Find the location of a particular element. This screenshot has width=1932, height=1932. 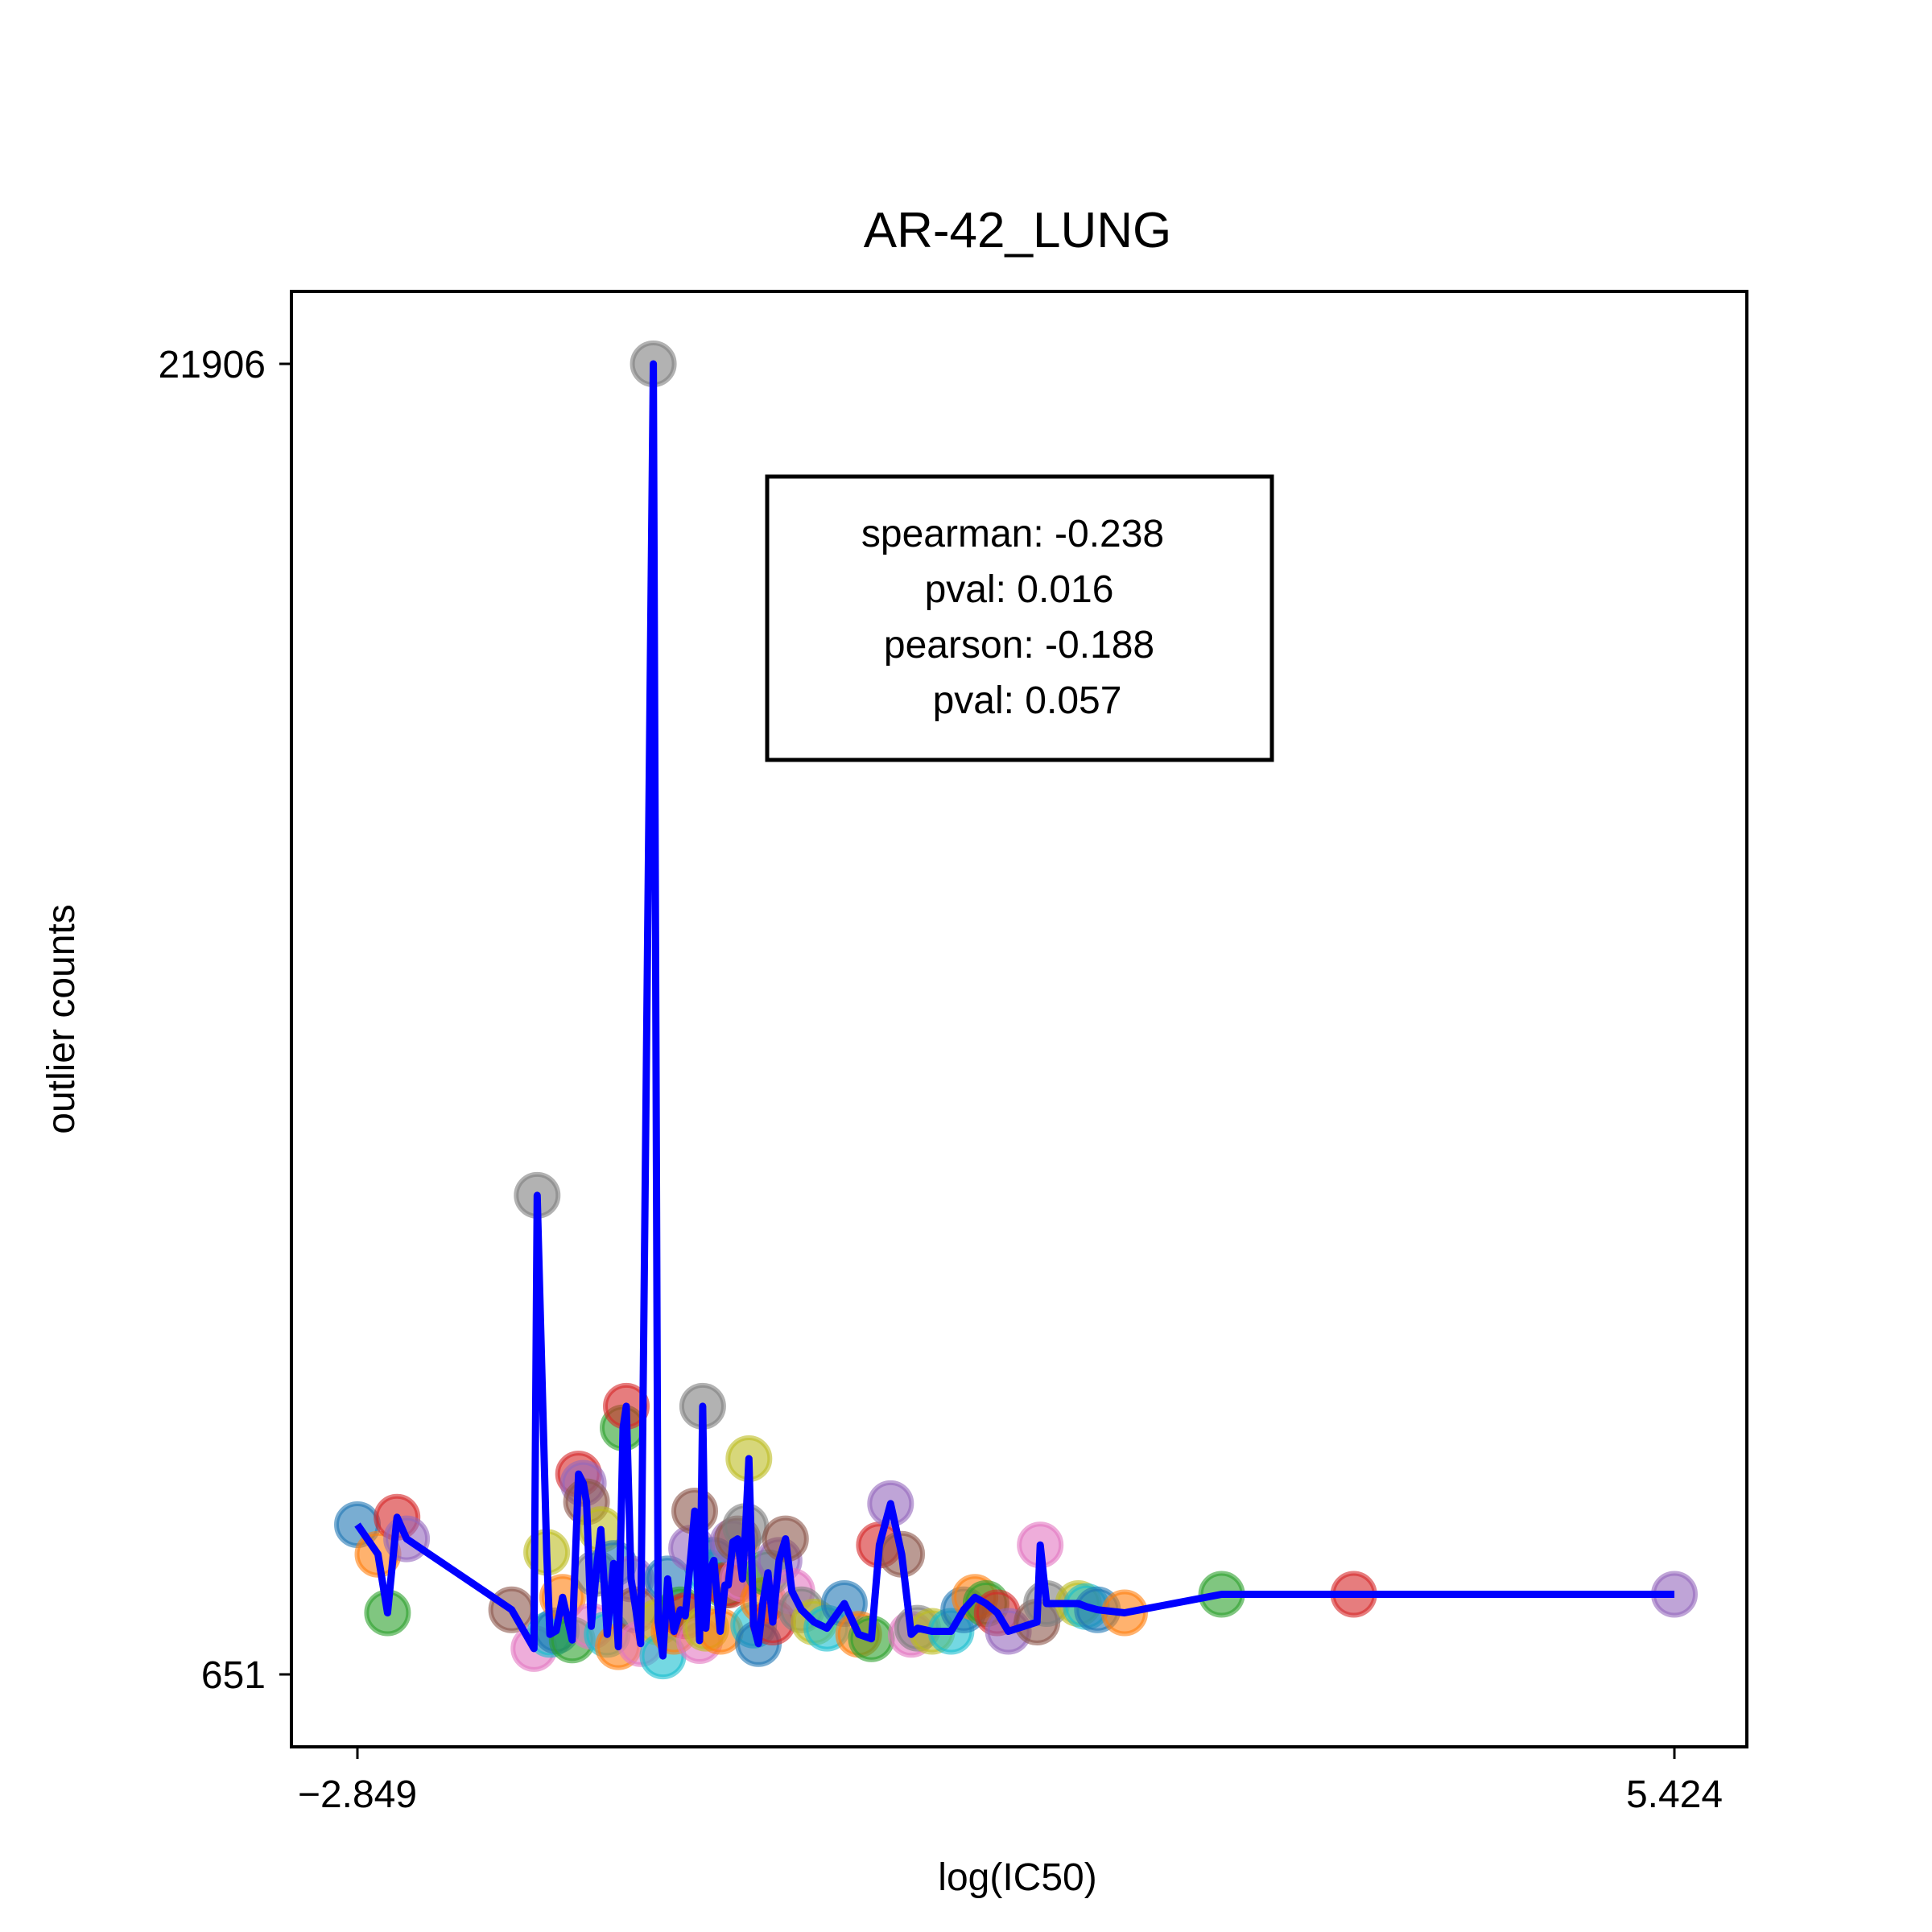

x-axis-label: log(IC50) is located at coordinates (1017, 1877).